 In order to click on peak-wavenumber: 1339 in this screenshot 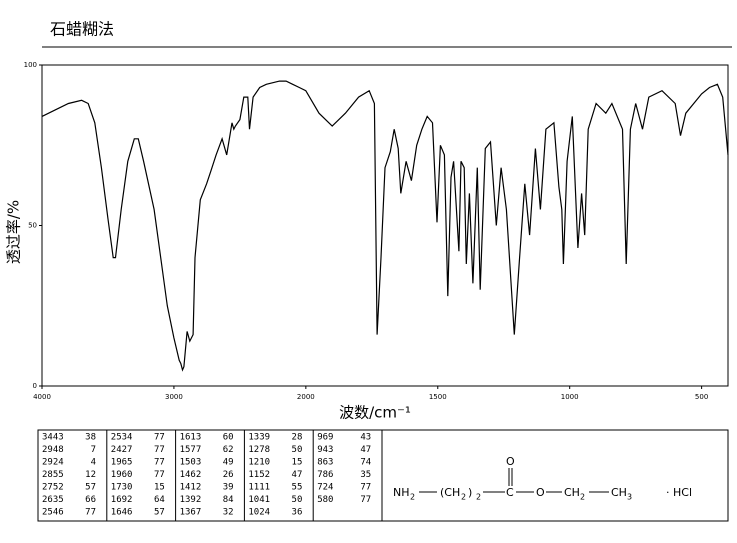, I will do `click(259, 438)`.